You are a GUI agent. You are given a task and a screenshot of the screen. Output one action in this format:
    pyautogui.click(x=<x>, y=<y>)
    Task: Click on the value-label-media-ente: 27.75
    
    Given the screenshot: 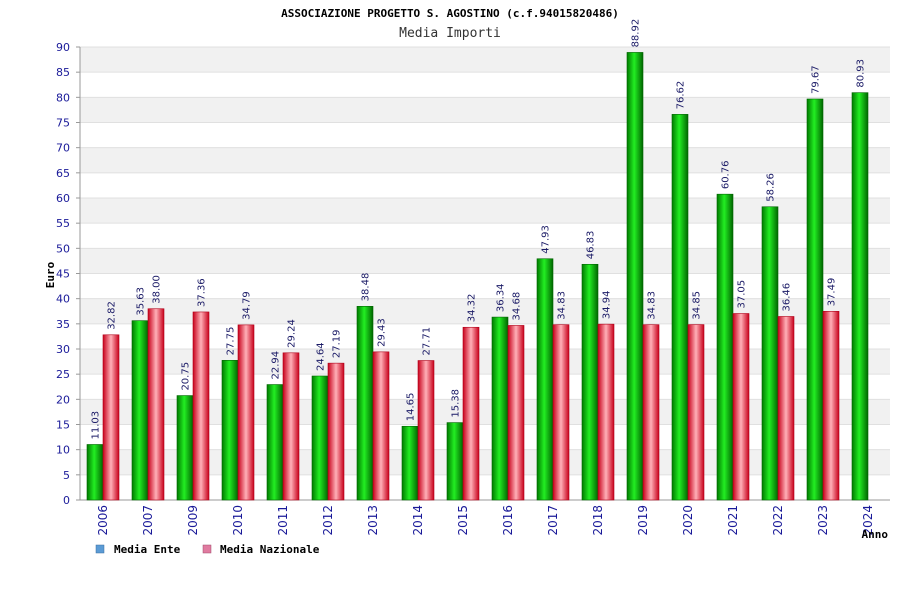 What is the action you would take?
    pyautogui.click(x=231, y=341)
    